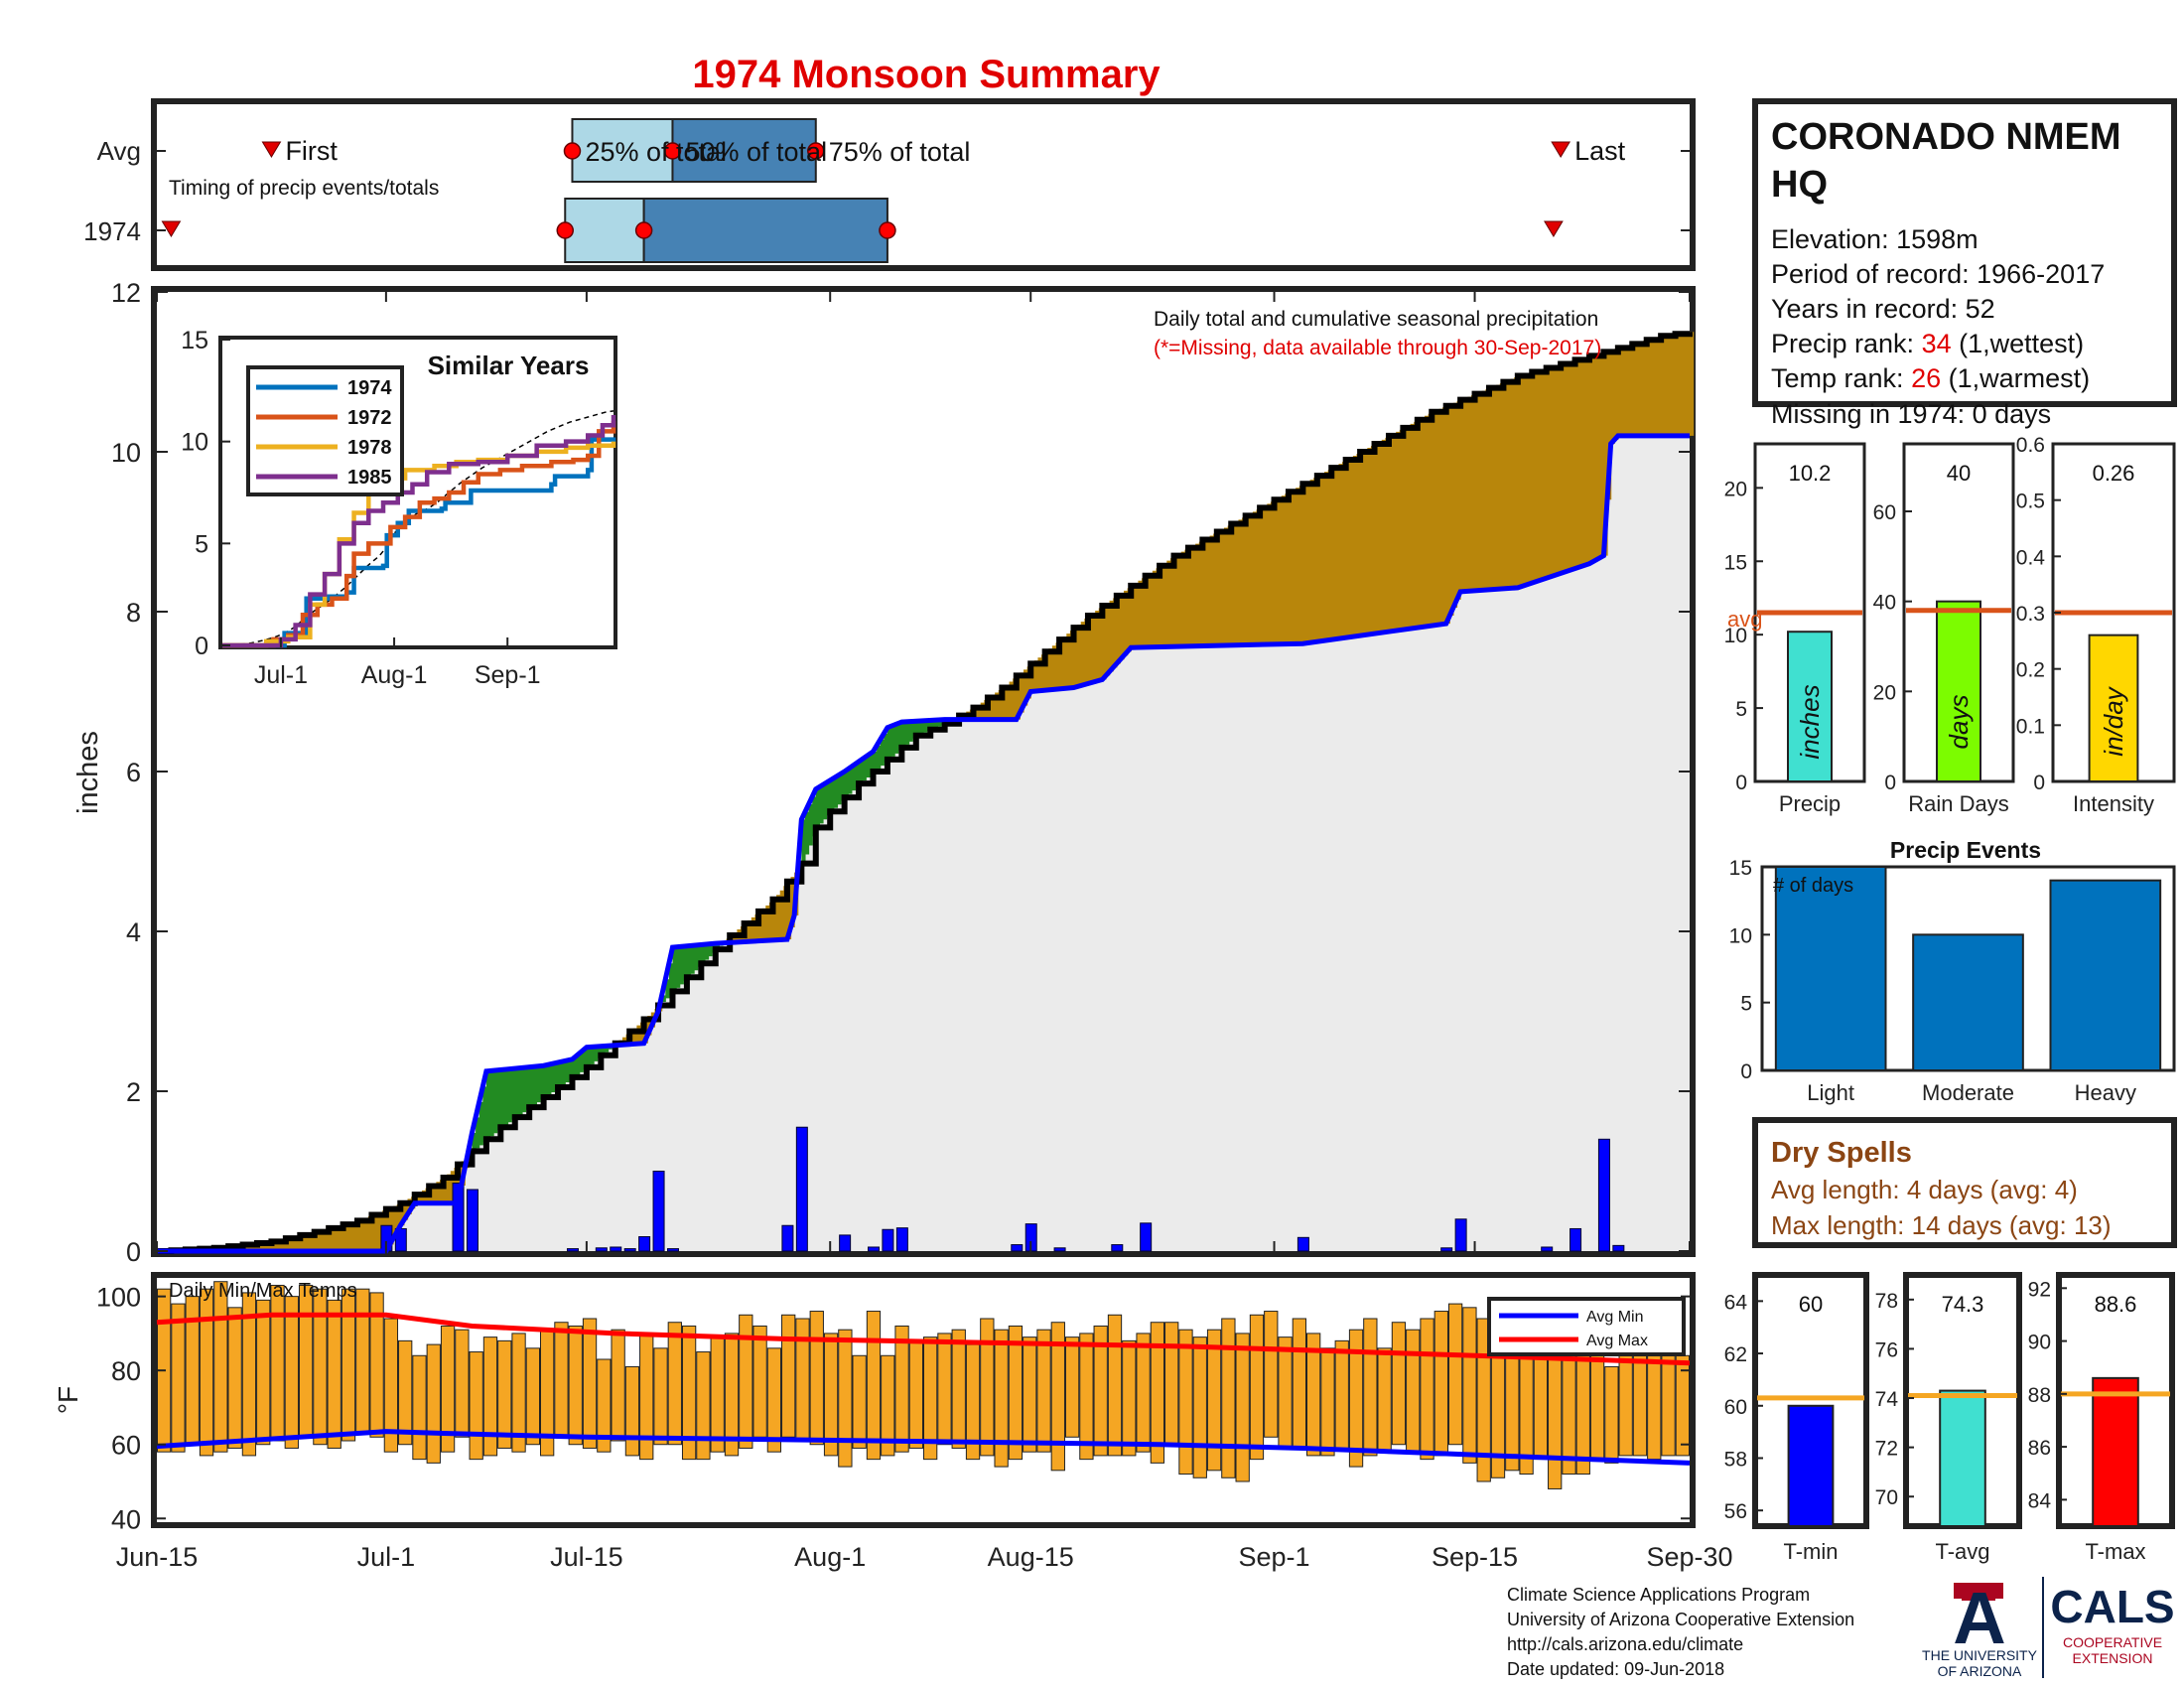 The width and height of the screenshot is (2184, 1688). What do you see at coordinates (1735, 636) in the screenshot?
I see `stat-ytick-label: 10` at bounding box center [1735, 636].